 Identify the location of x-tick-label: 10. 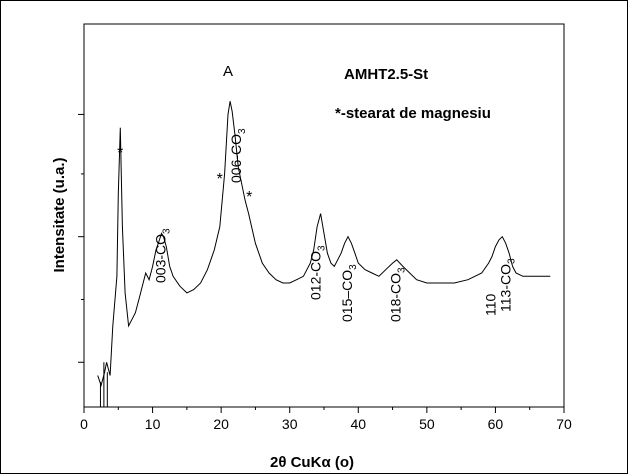
(153, 424).